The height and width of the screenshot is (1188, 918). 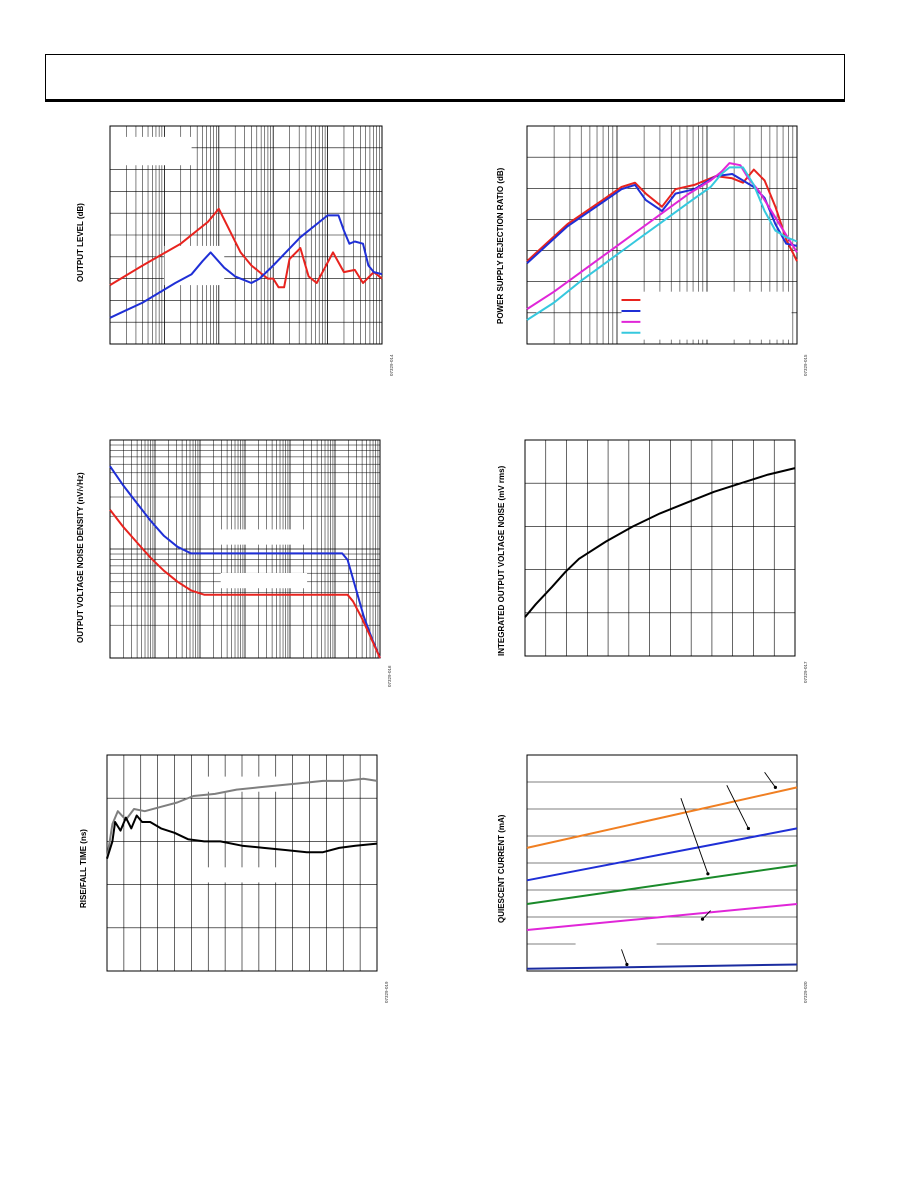 What do you see at coordinates (501, 868) in the screenshot?
I see `quiescent-current-y-axis-label: QUIESCENT CURRENT (mA)` at bounding box center [501, 868].